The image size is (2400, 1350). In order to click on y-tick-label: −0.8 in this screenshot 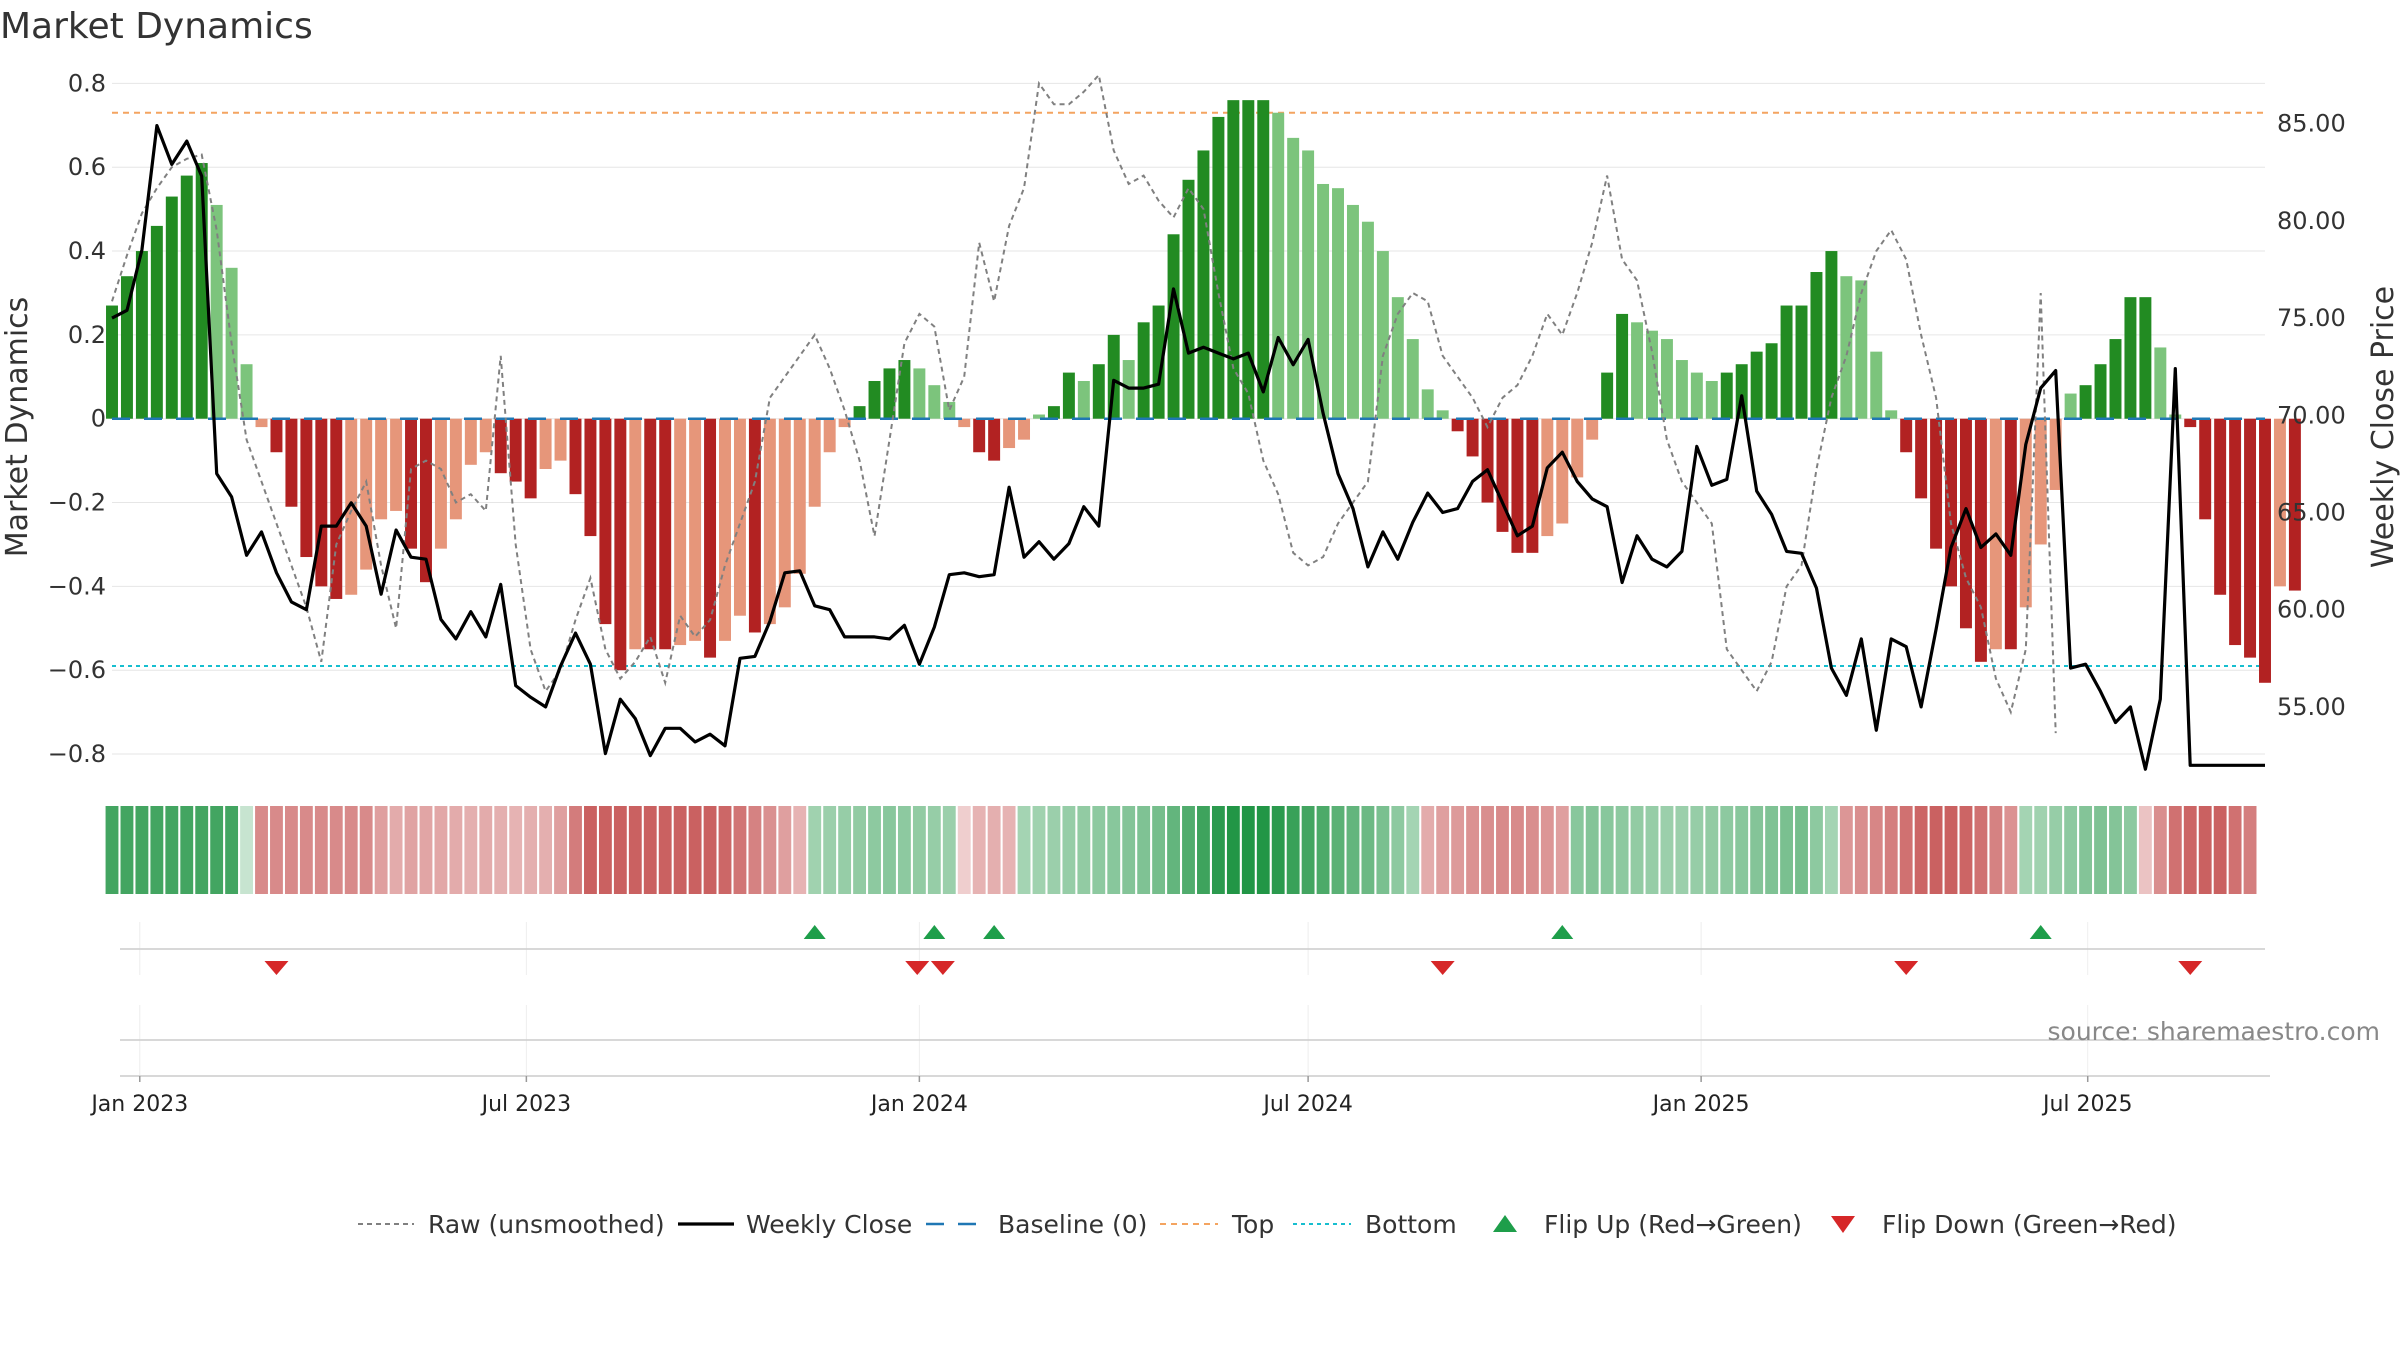, I will do `click(77, 754)`.